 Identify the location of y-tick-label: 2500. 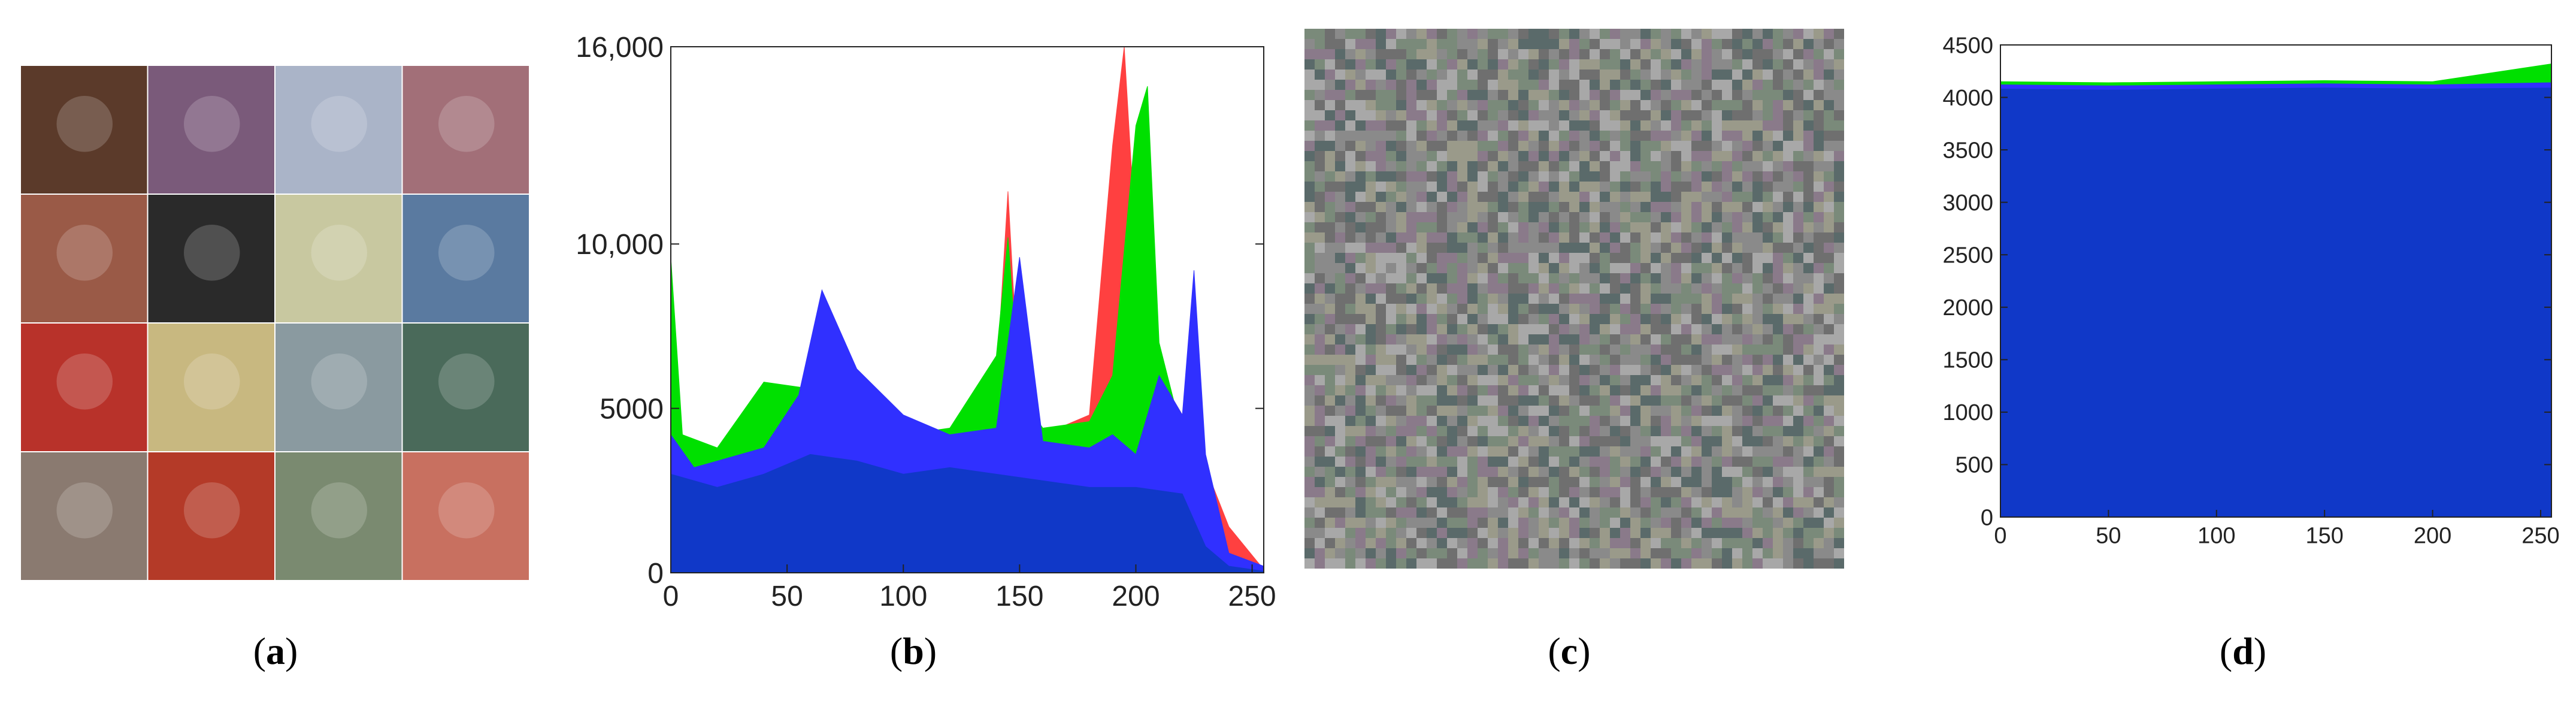
(1967, 255).